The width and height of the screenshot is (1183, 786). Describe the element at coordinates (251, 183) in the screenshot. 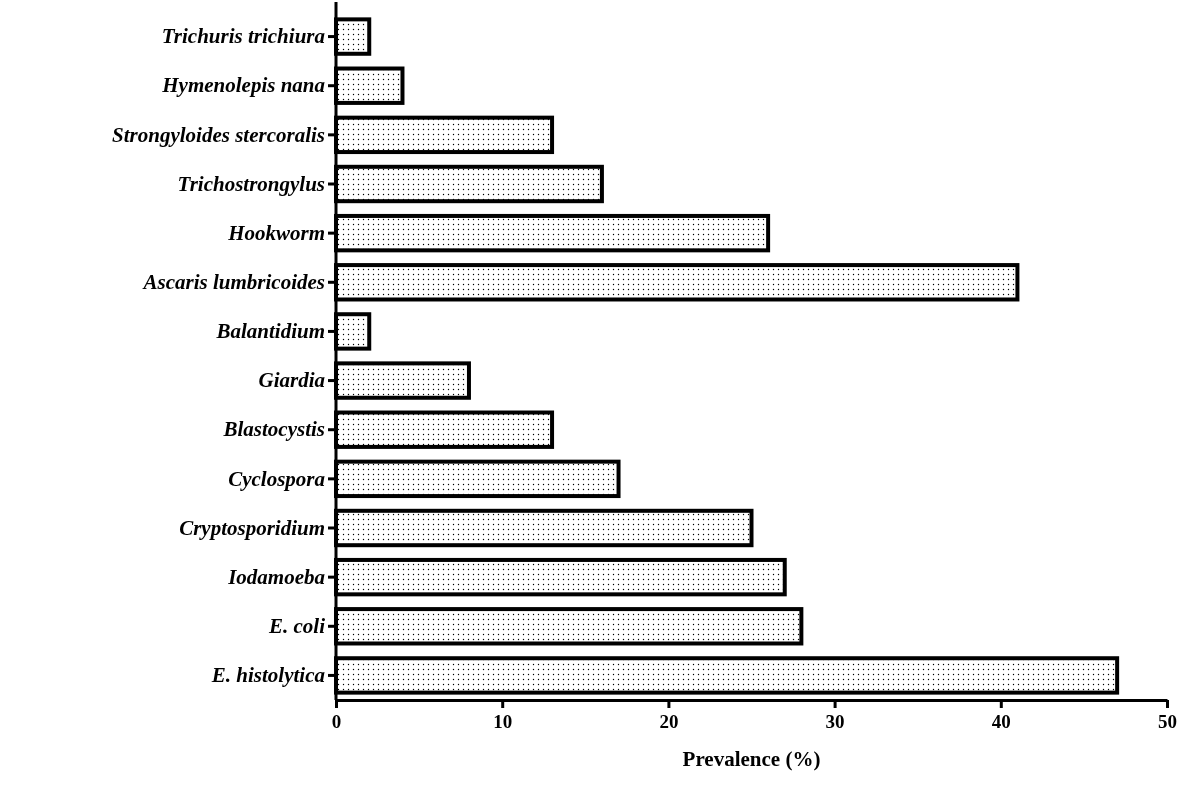

I see `y-tick-label: Trichostrongylus` at that location.